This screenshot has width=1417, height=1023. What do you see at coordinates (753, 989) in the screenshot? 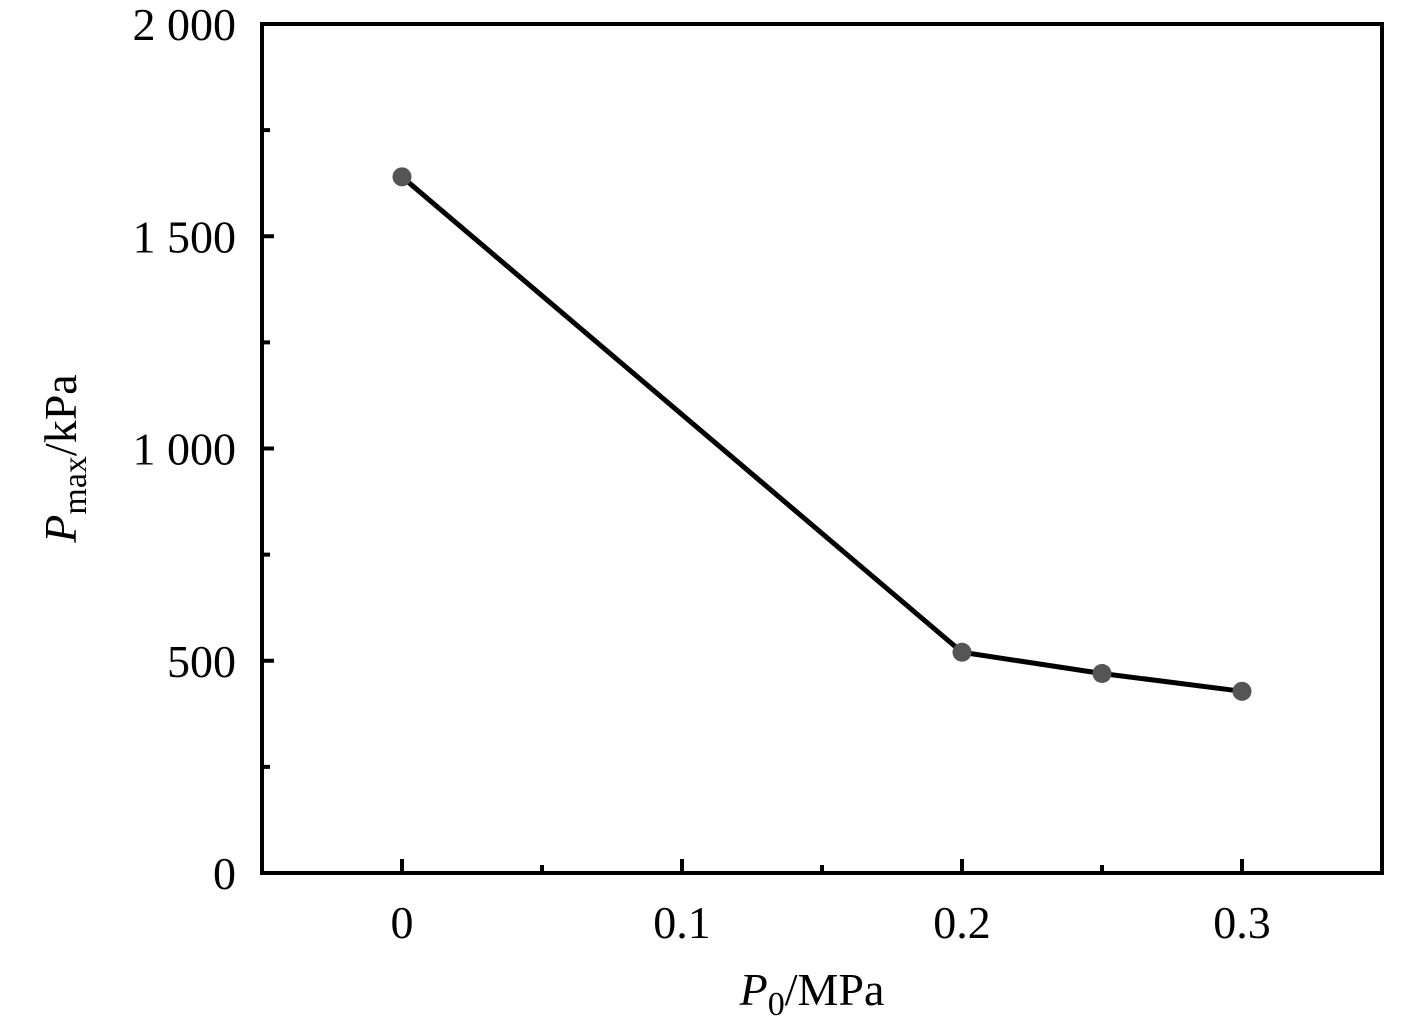
I see `x-axis-label-main: P` at bounding box center [753, 989].